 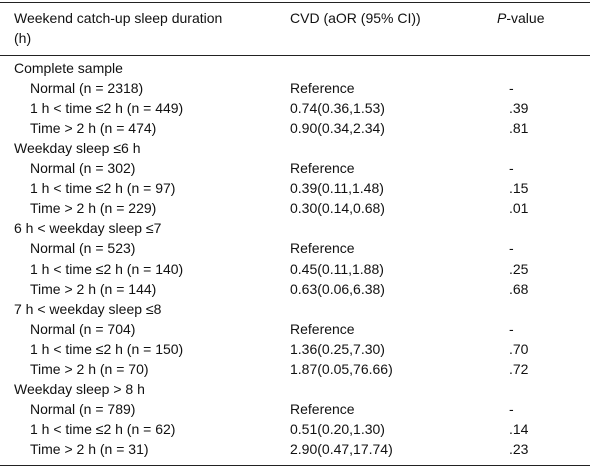 What do you see at coordinates (89, 368) in the screenshot?
I see `row-label: Time > 2 h (n = 70)` at bounding box center [89, 368].